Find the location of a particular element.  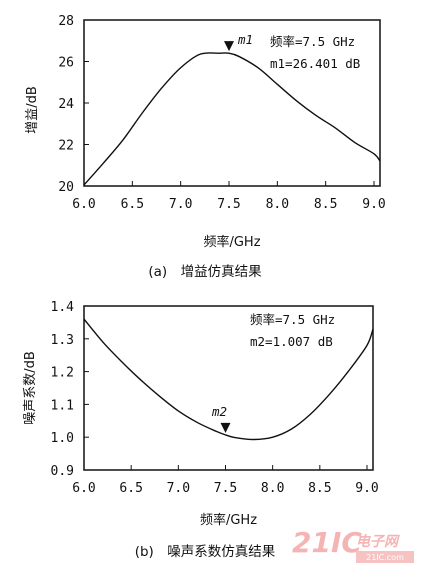

y-tick-label: 1.0 is located at coordinates (62, 438).